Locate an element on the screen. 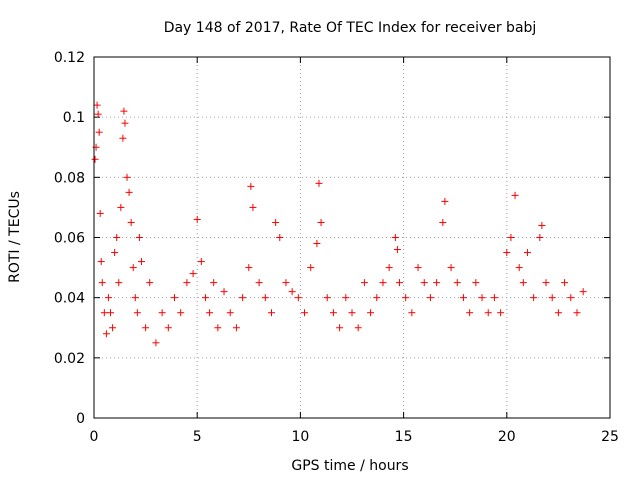 Image resolution: width=640 pixels, height=480 pixels. x-tick-label: 10 is located at coordinates (300, 437).